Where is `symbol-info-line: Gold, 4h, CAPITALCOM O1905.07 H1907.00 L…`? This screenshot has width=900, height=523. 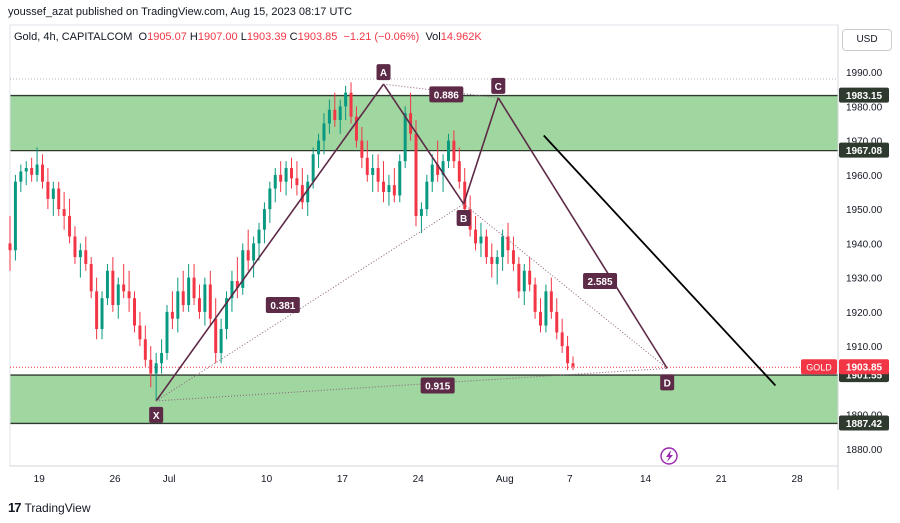
symbol-info-line: Gold, 4h, CAPITALCOM O1905.07 H1907.00 L… is located at coordinates (248, 37).